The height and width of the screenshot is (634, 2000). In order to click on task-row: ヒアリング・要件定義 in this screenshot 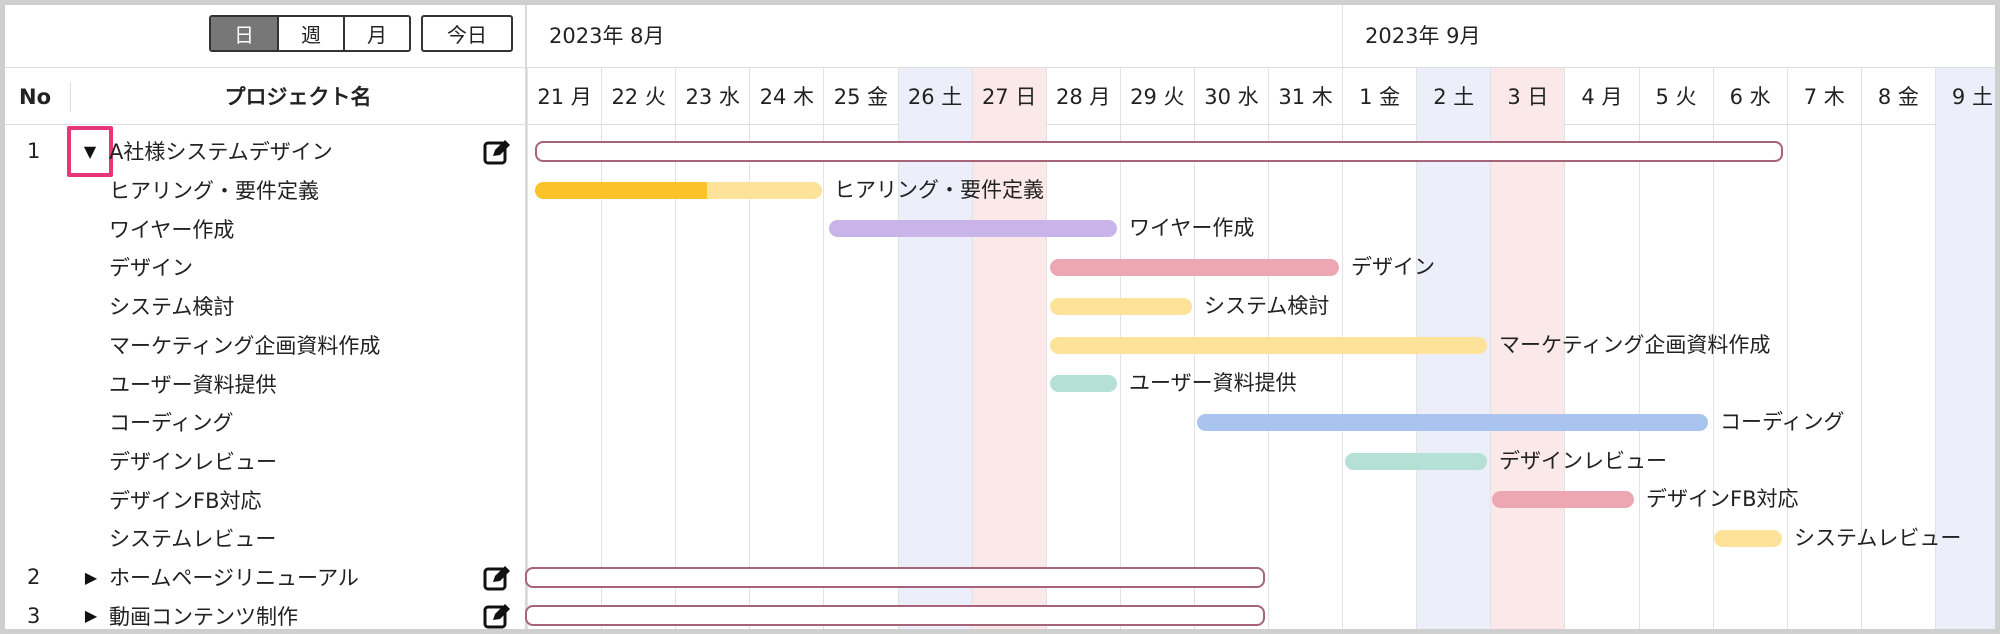, I will do `click(265, 190)`.